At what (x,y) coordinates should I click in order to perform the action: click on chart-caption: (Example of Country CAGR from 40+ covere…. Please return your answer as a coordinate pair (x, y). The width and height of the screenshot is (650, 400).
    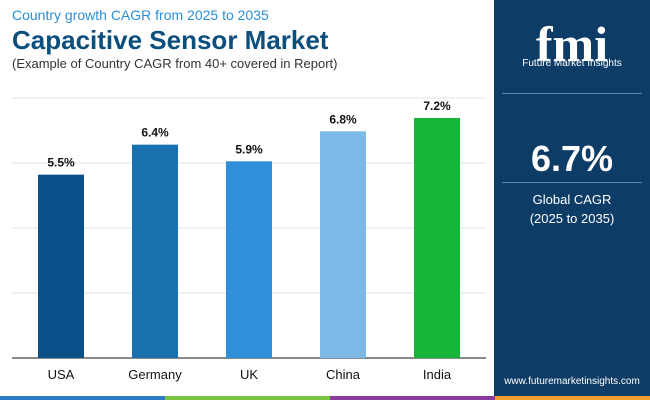
    Looking at the image, I should click on (175, 63).